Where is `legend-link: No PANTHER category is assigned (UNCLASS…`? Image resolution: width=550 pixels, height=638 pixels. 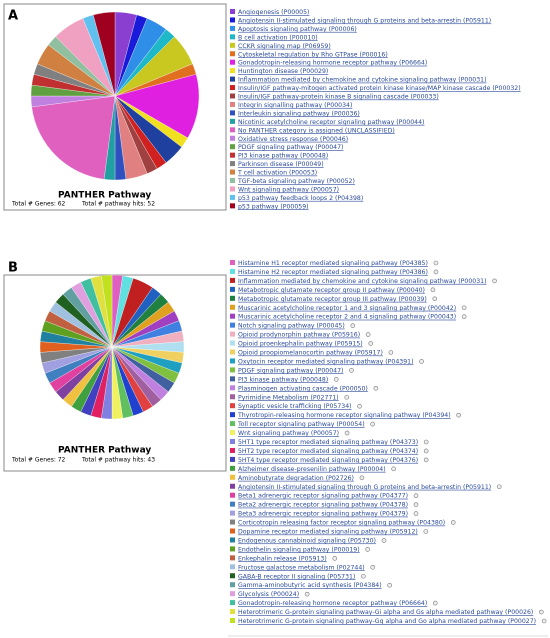
legend-link: No PANTHER category is assigned (UNCLASS… is located at coordinates (316, 130).